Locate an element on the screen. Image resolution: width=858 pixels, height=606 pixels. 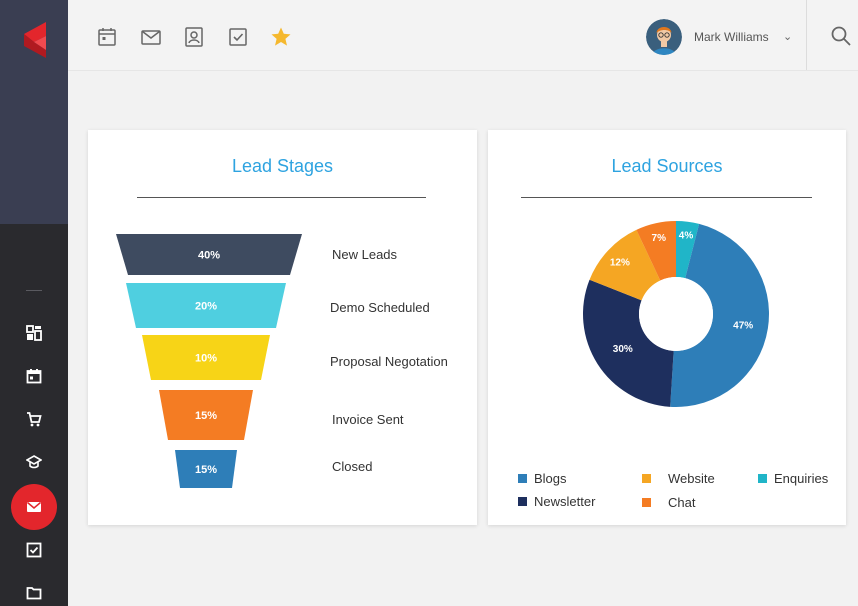
funnel-chart: 40% 20% 10% 15% 15% is located at coordinates (209, 361).